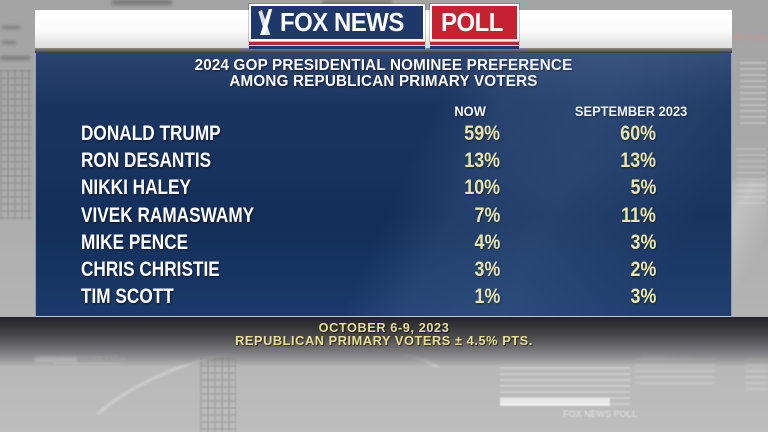 The image size is (768, 432). I want to click on fox-news-box: FOX NEWS, so click(336, 22).